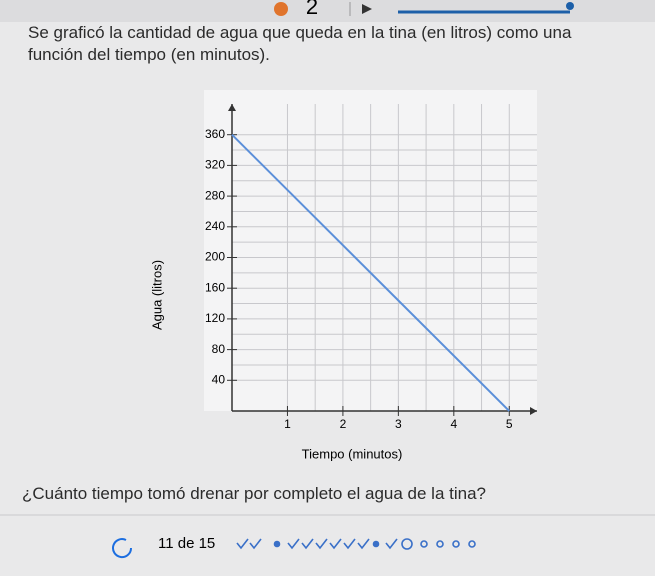 The width and height of the screenshot is (655, 576). What do you see at coordinates (215, 134) in the screenshot?
I see `y-tick-label: 360` at bounding box center [215, 134].